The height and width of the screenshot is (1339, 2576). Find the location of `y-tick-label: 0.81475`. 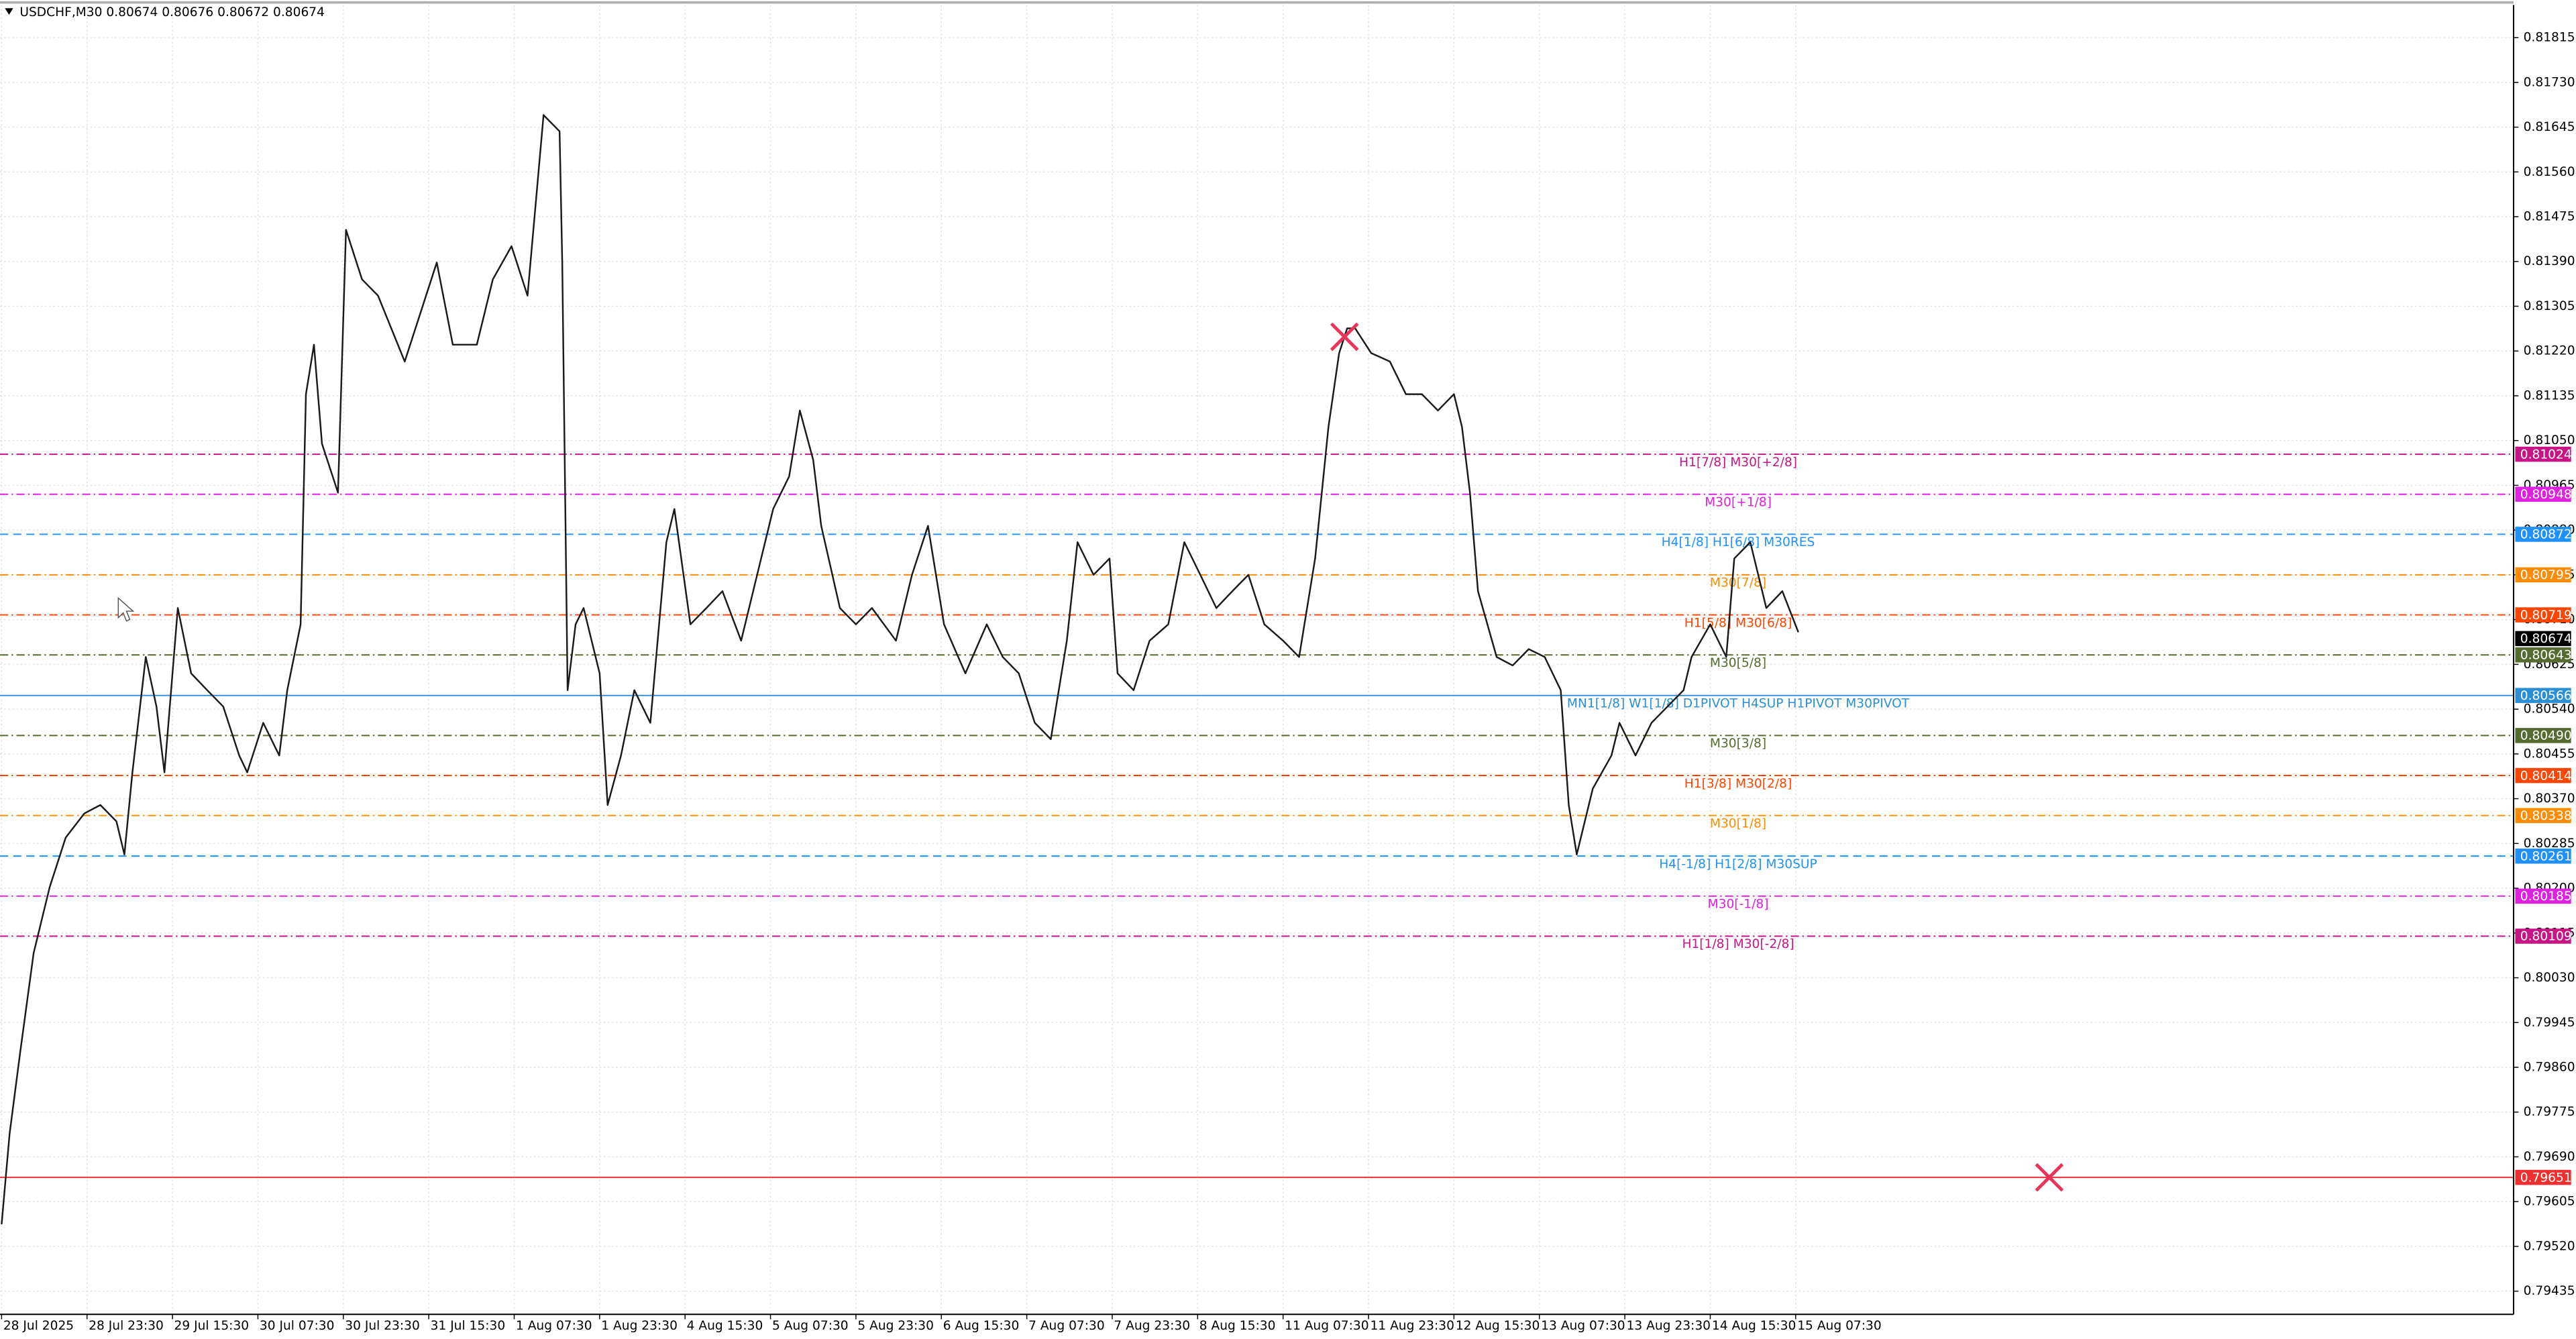

y-tick-label: 0.81475 is located at coordinates (2549, 217).